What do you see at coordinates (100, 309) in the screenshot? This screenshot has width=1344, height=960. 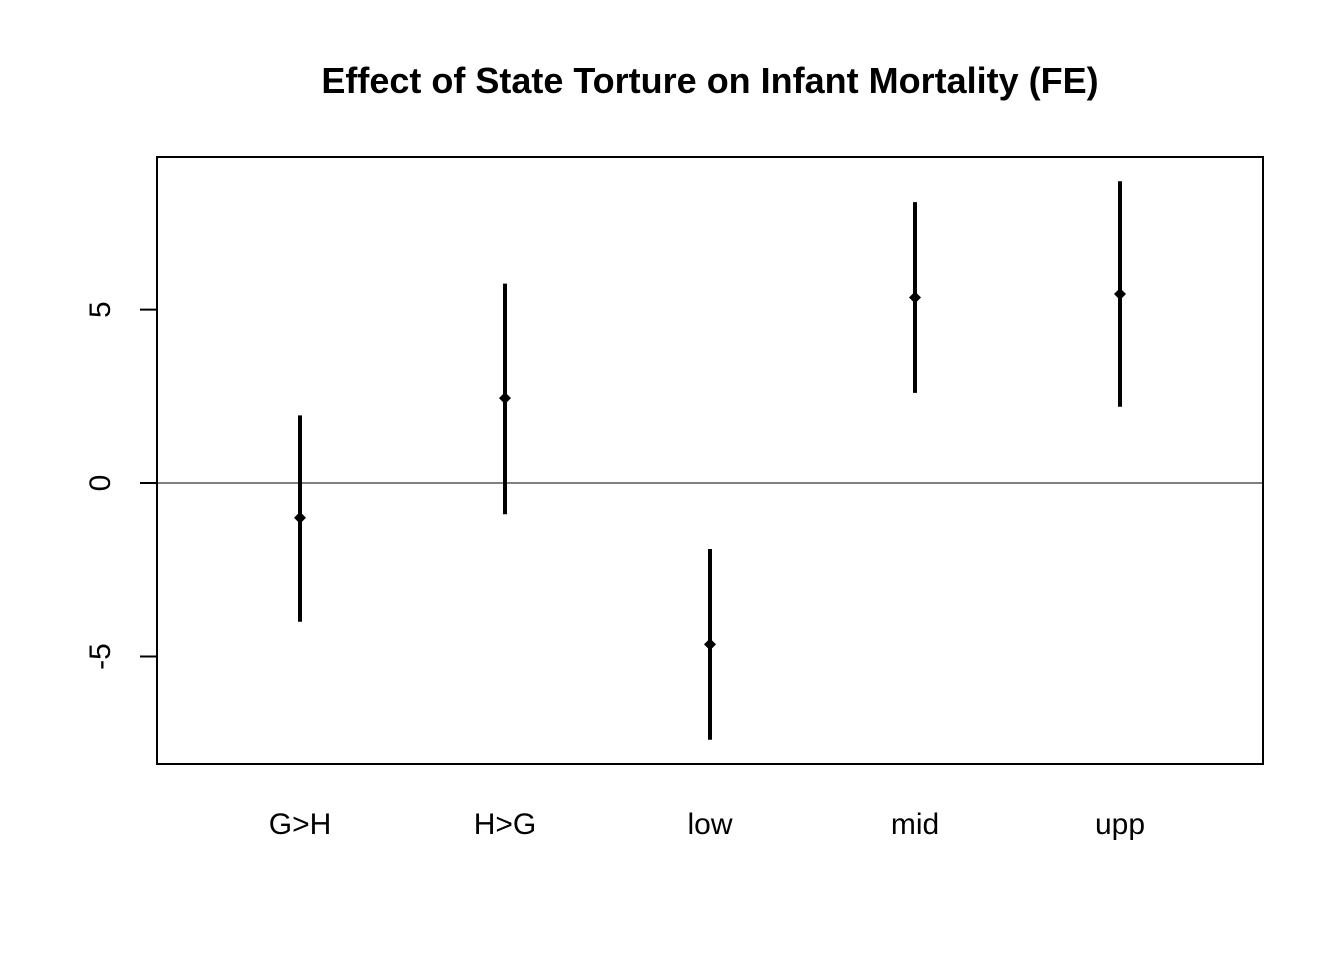 I see `y-tick-label: 5` at bounding box center [100, 309].